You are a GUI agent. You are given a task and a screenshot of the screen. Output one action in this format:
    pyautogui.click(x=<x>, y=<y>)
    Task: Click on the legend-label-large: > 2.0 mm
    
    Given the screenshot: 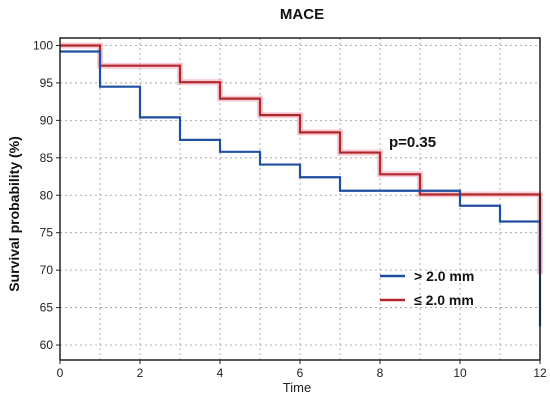 What is the action you would take?
    pyautogui.click(x=444, y=276)
    